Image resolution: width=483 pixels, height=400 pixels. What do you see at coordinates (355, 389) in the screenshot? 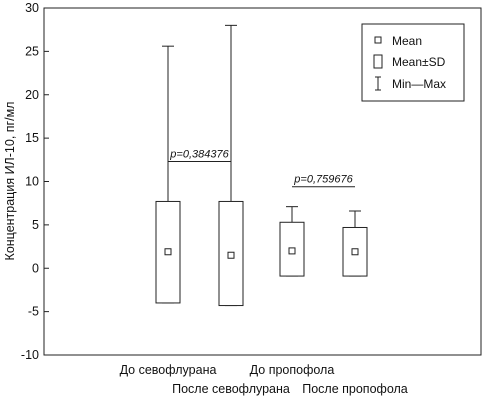
I see `x-tick-label: После пропофола` at bounding box center [355, 389].